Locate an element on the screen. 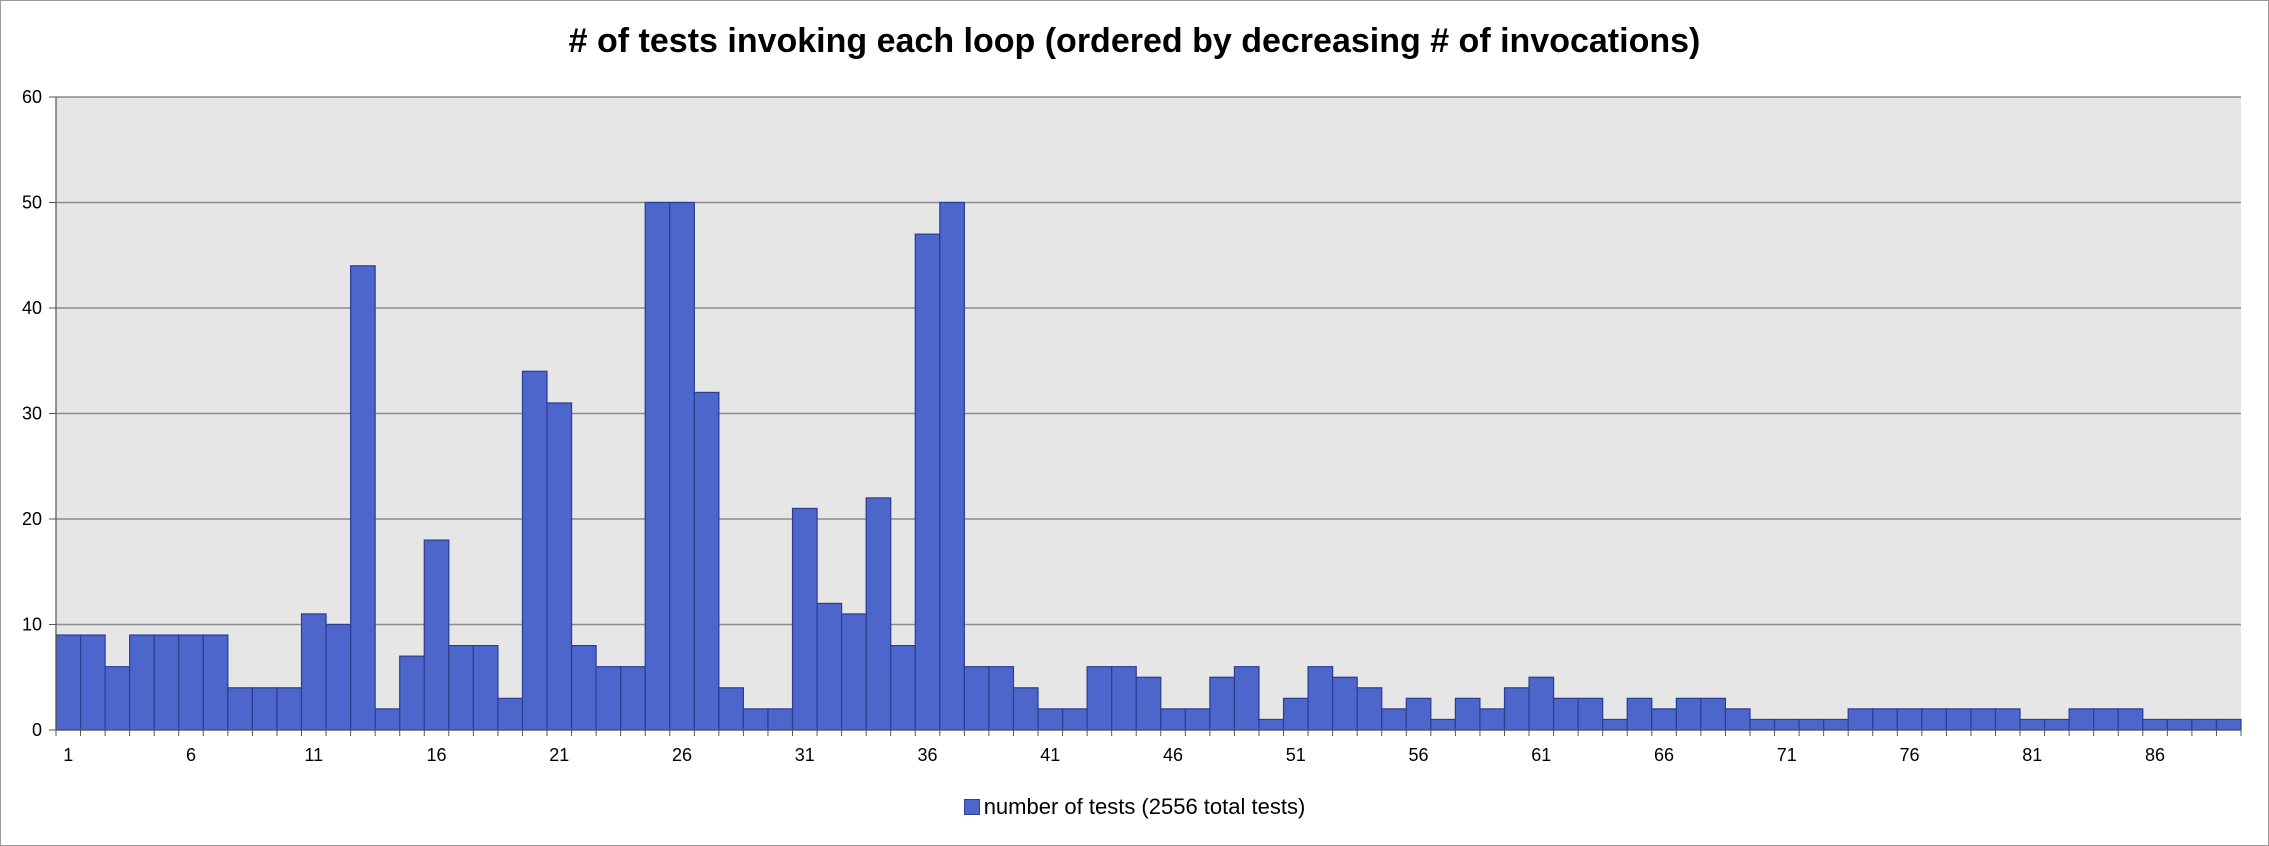 This screenshot has height=846, width=2269. x-tick-label: 41 is located at coordinates (1050, 755).